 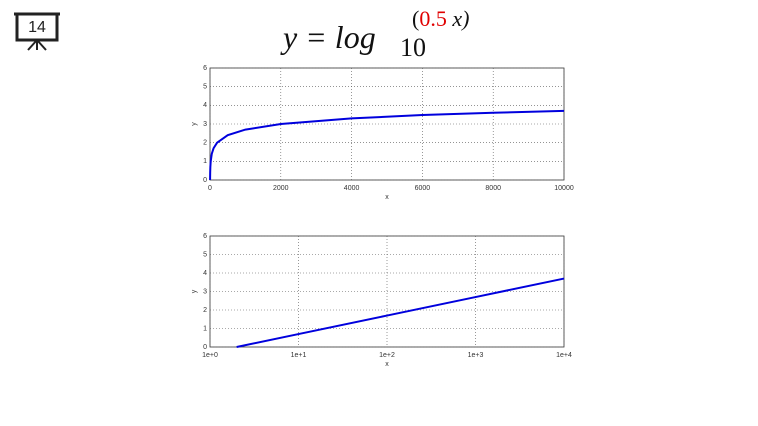 I want to click on title-superscript: (0.5 x), so click(x=440, y=18).